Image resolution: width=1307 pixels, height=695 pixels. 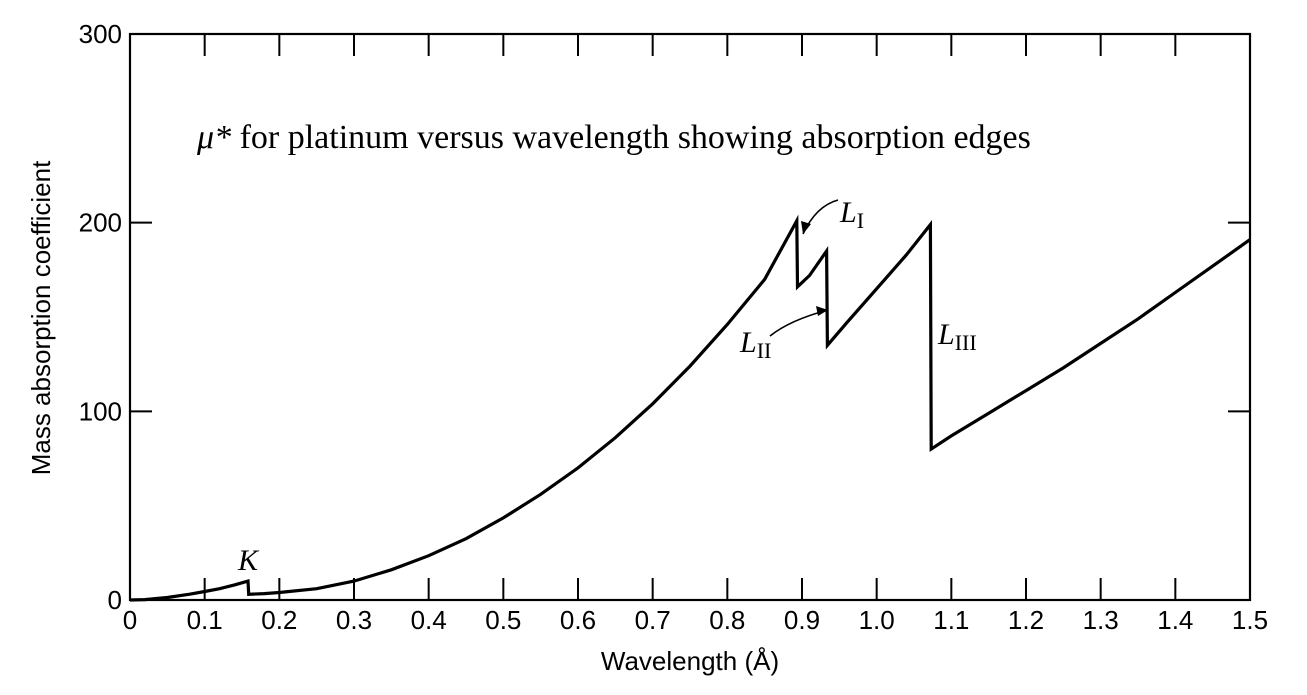 What do you see at coordinates (279, 620) in the screenshot?
I see `x-tick-label: 0.2` at bounding box center [279, 620].